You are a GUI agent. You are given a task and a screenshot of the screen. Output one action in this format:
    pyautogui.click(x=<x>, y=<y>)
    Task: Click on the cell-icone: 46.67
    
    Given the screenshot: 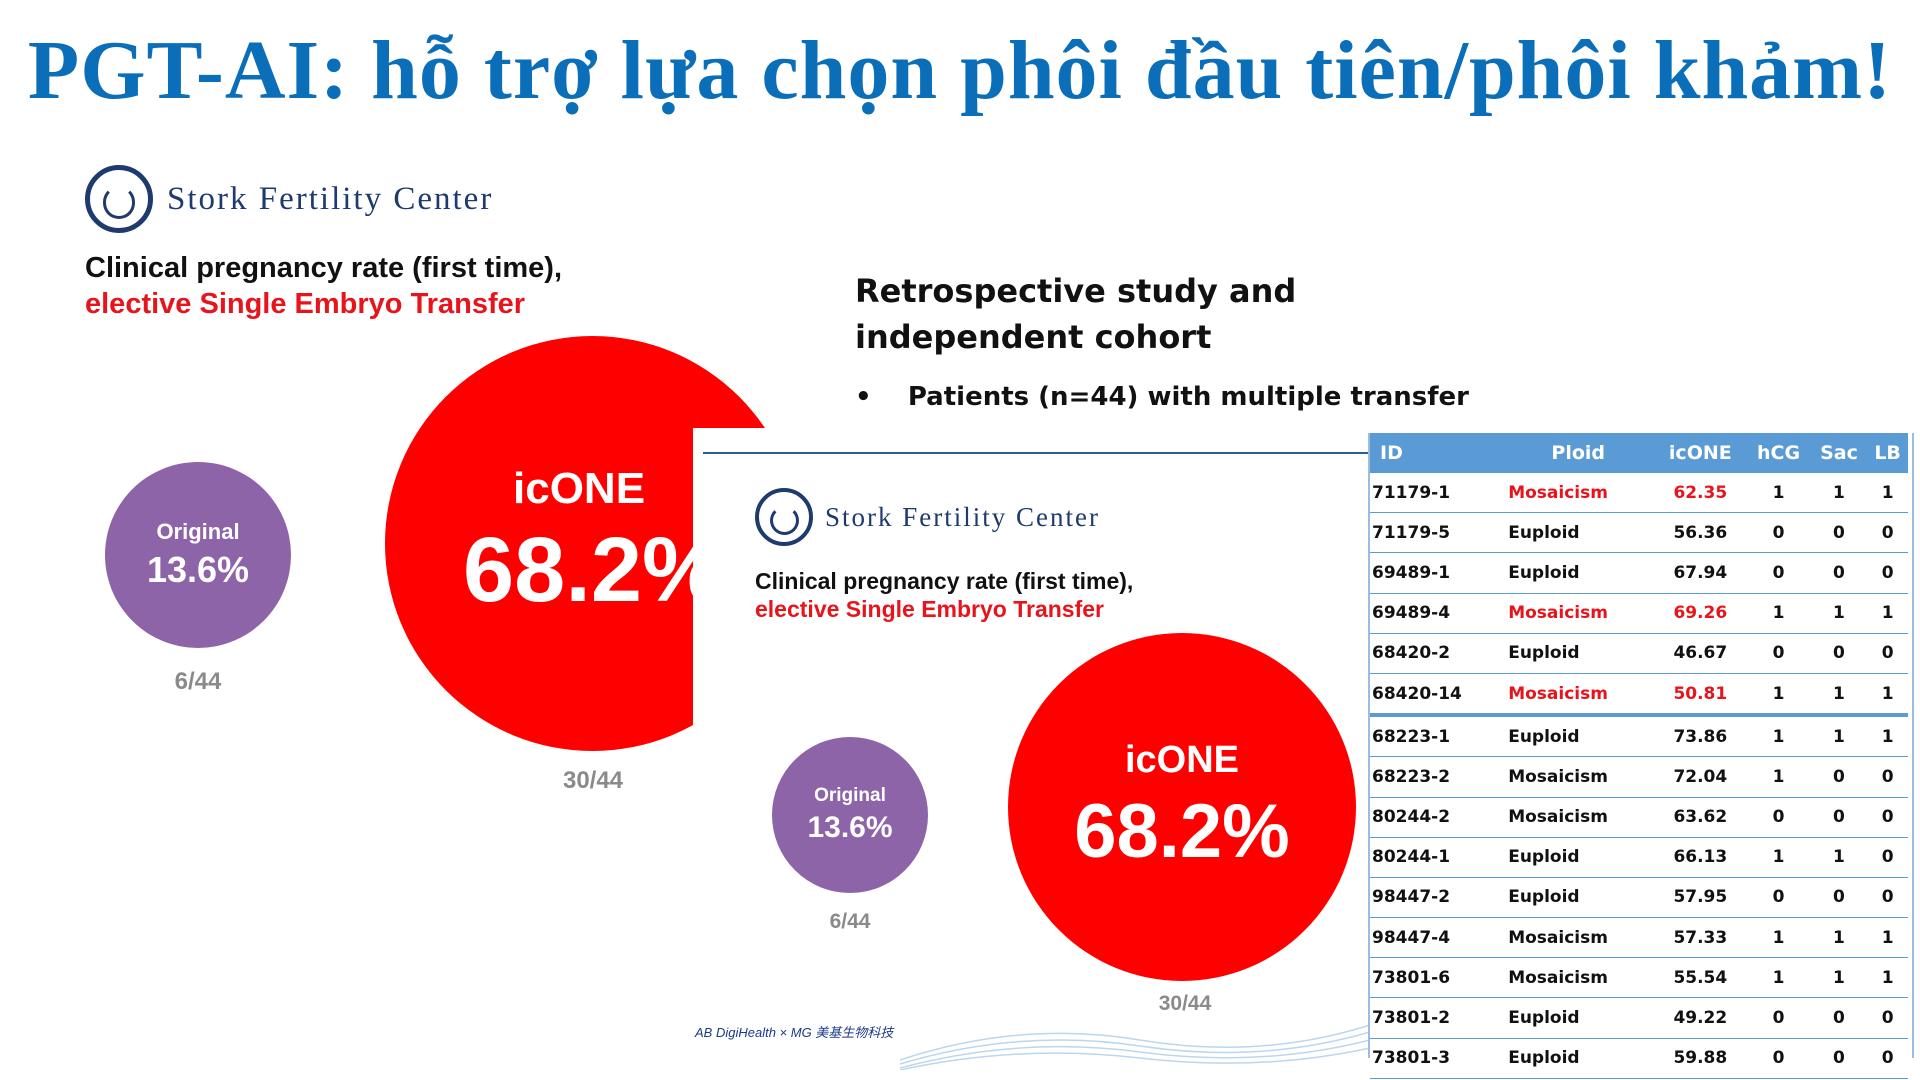 What is the action you would take?
    pyautogui.click(x=1700, y=653)
    